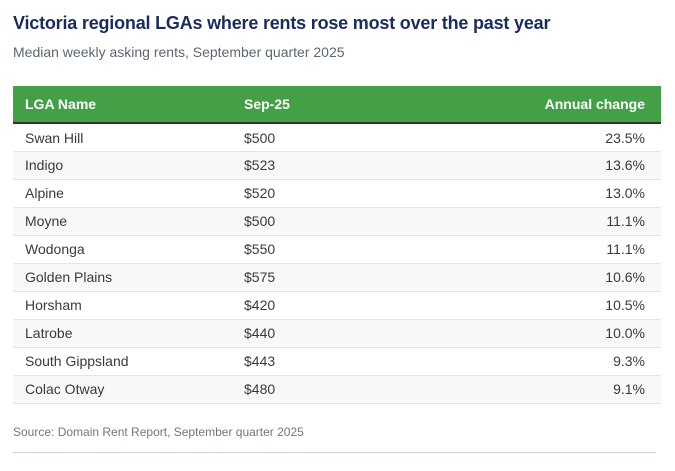  What do you see at coordinates (572, 105) in the screenshot?
I see `column-header-annual-change: Annual change` at bounding box center [572, 105].